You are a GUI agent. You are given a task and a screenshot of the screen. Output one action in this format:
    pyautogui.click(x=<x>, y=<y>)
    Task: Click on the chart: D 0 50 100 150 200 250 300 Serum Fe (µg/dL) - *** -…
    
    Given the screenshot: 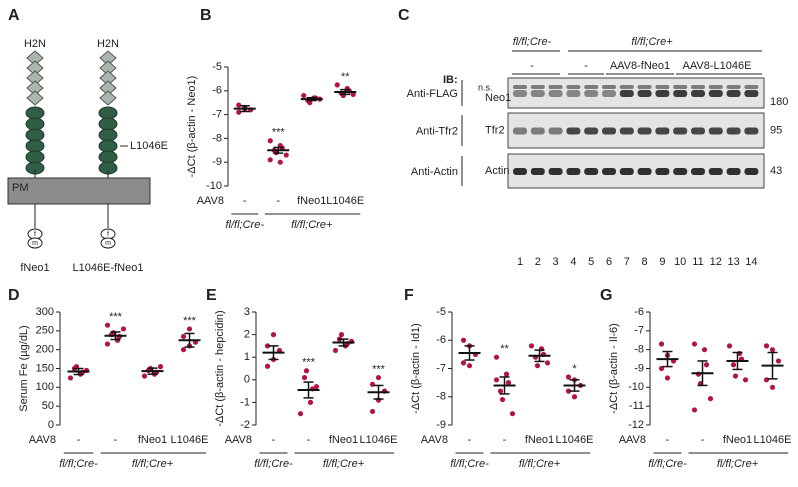 What is the action you would take?
    pyautogui.click(x=108, y=378)
    